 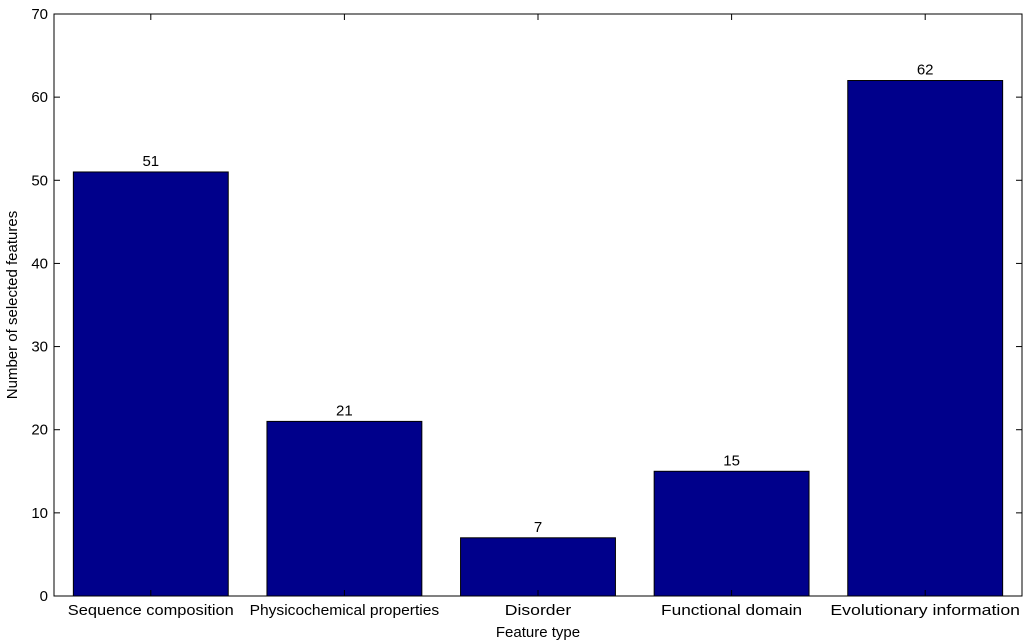 What do you see at coordinates (39, 263) in the screenshot?
I see `y-tick-label-4: 40` at bounding box center [39, 263].